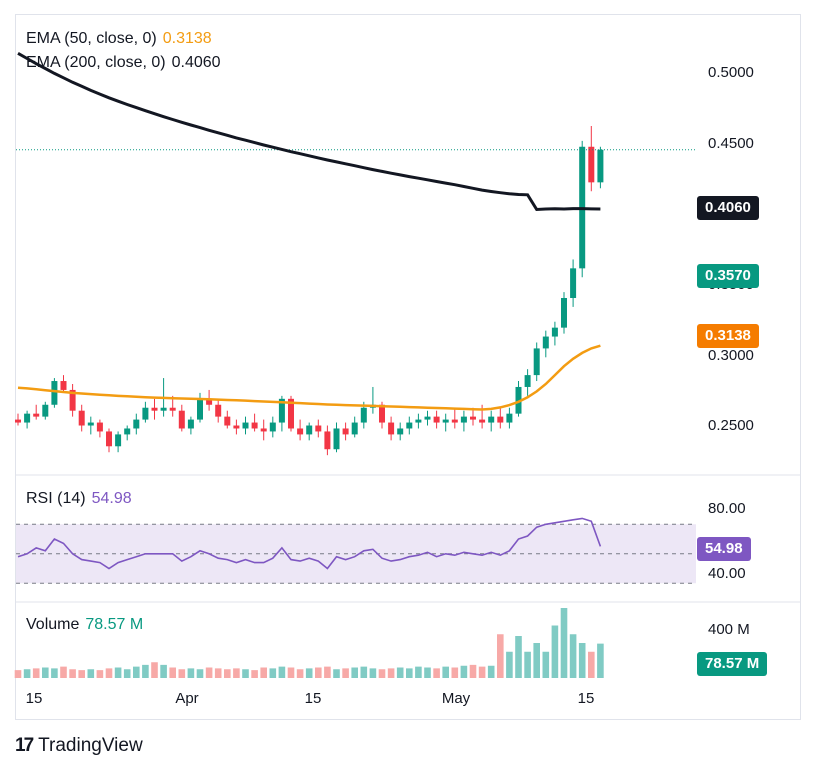 The image size is (816, 772). What do you see at coordinates (84, 625) in the screenshot?
I see `volume-legend: Volume 78.57 M` at bounding box center [84, 625].